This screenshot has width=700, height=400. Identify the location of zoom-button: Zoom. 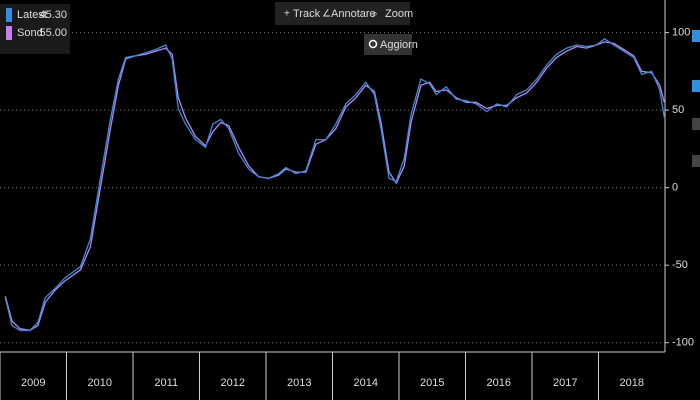
(399, 14).